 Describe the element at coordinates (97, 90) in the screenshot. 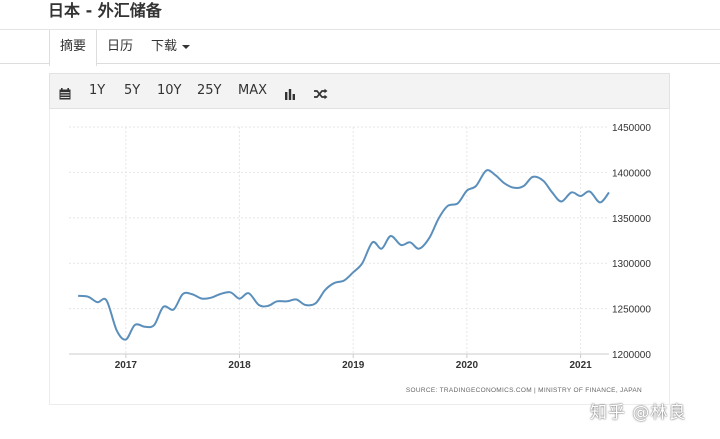

I see `range-1y-button: 1Y` at that location.